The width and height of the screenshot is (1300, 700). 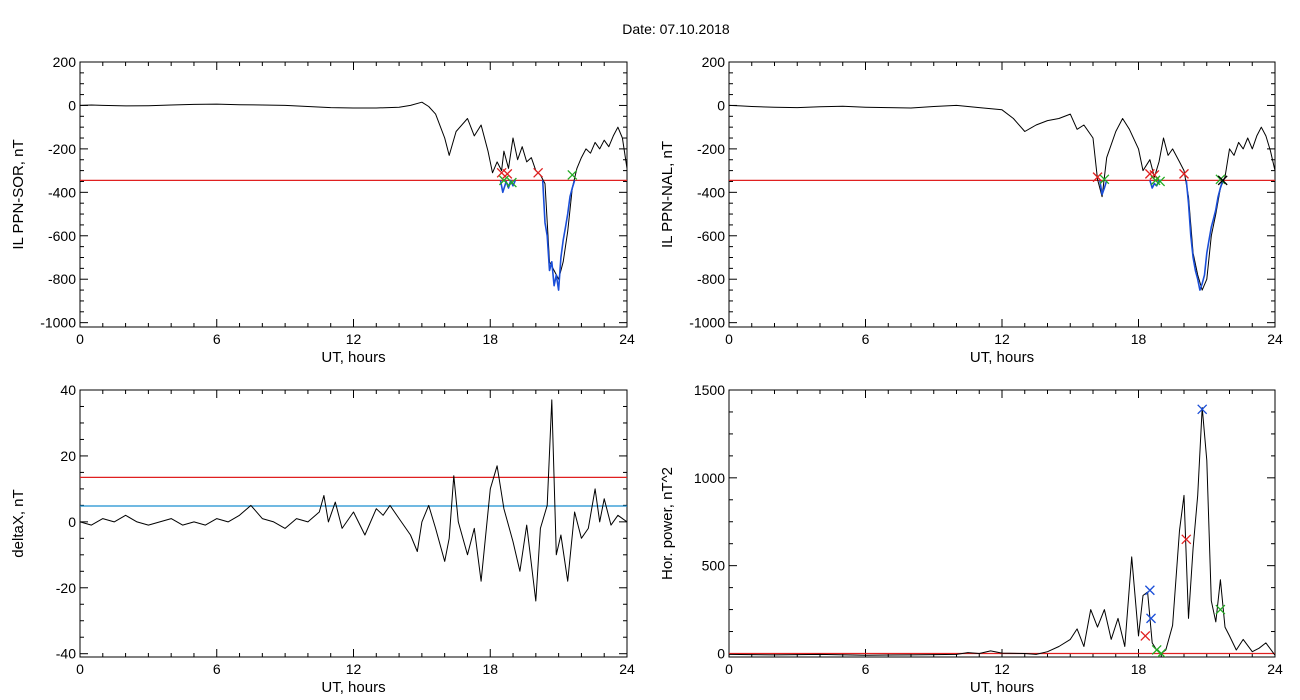 What do you see at coordinates (709, 390) in the screenshot?
I see `y-tick-label: 1500` at bounding box center [709, 390].